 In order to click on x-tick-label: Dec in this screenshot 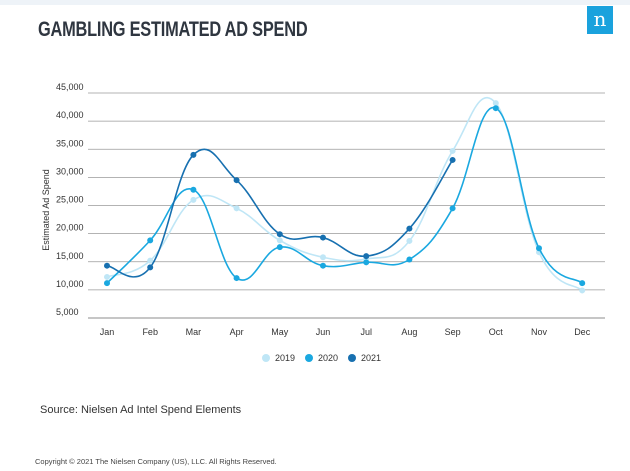, I will do `click(582, 332)`.